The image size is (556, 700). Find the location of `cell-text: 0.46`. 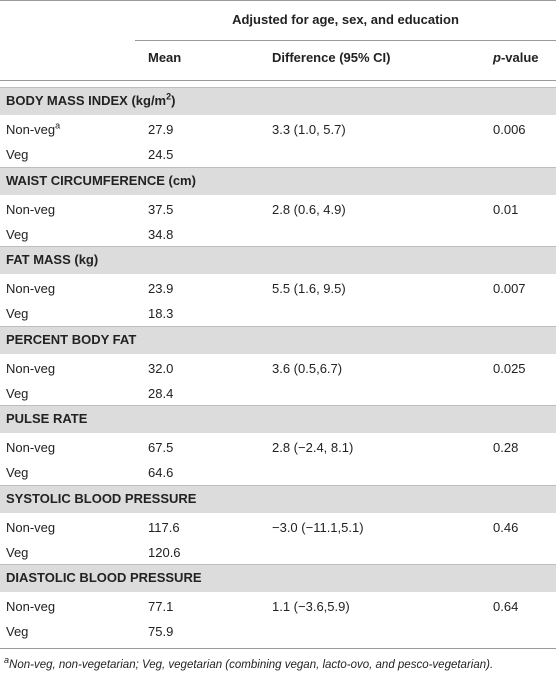

cell-text: 0.46 is located at coordinates (506, 527).